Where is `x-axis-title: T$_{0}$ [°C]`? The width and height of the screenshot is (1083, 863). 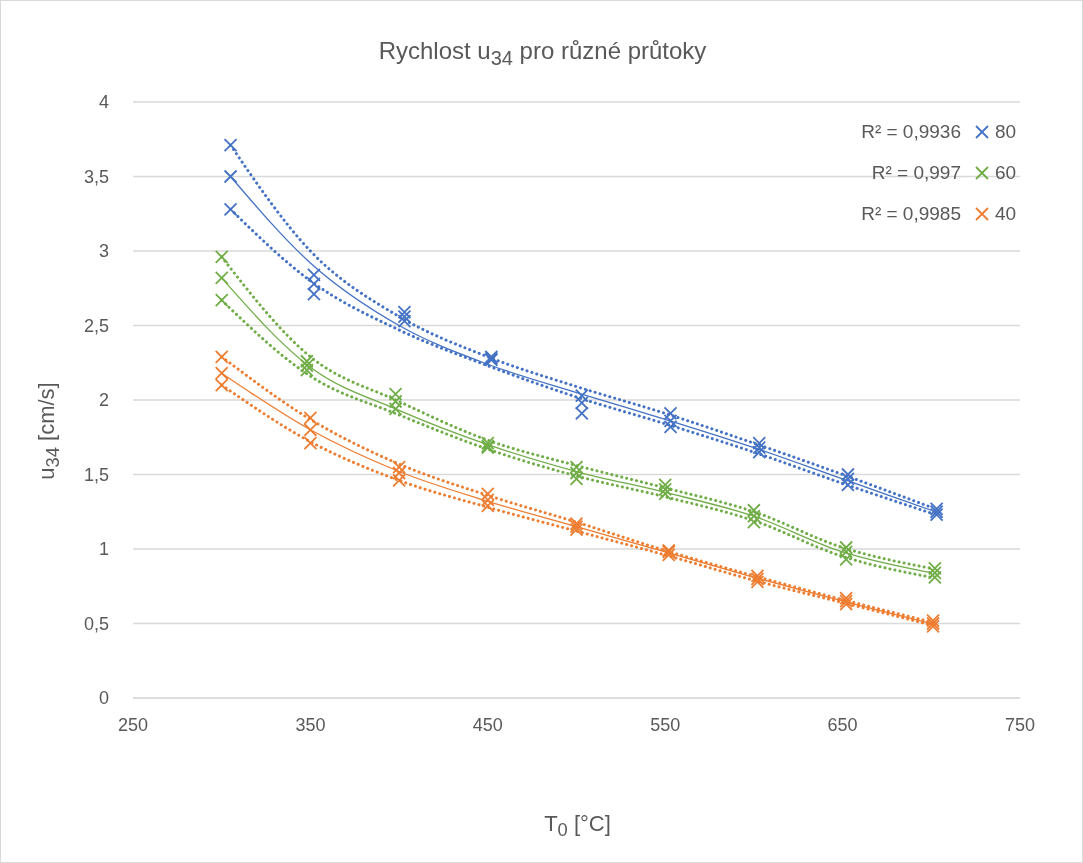
x-axis-title: T$_{0}$ [°C] is located at coordinates (577, 826).